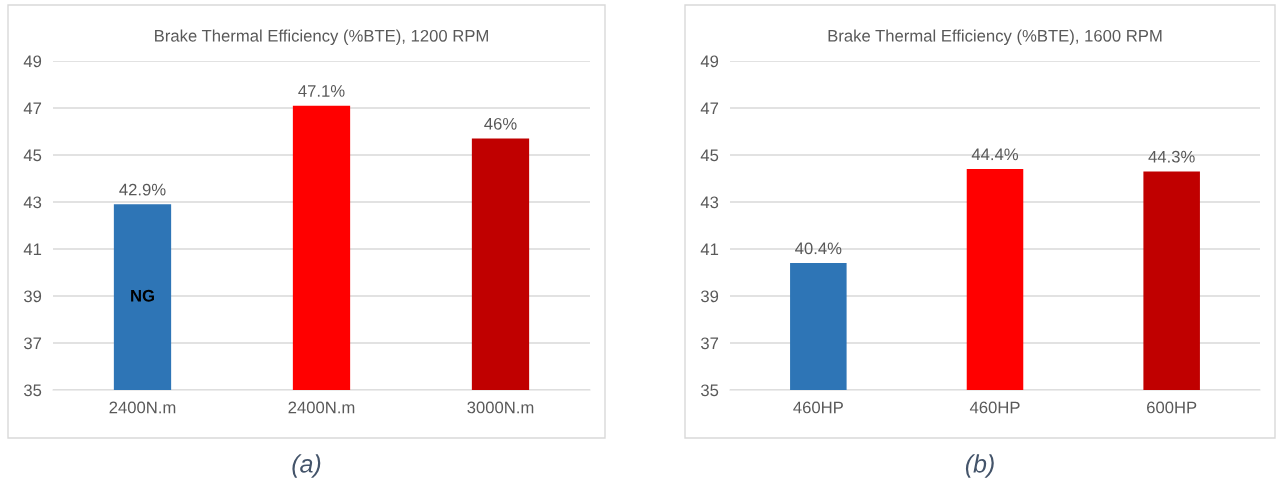 The height and width of the screenshot is (482, 1283). Describe the element at coordinates (995, 154) in the screenshot. I see `data-label: 44.4%` at that location.